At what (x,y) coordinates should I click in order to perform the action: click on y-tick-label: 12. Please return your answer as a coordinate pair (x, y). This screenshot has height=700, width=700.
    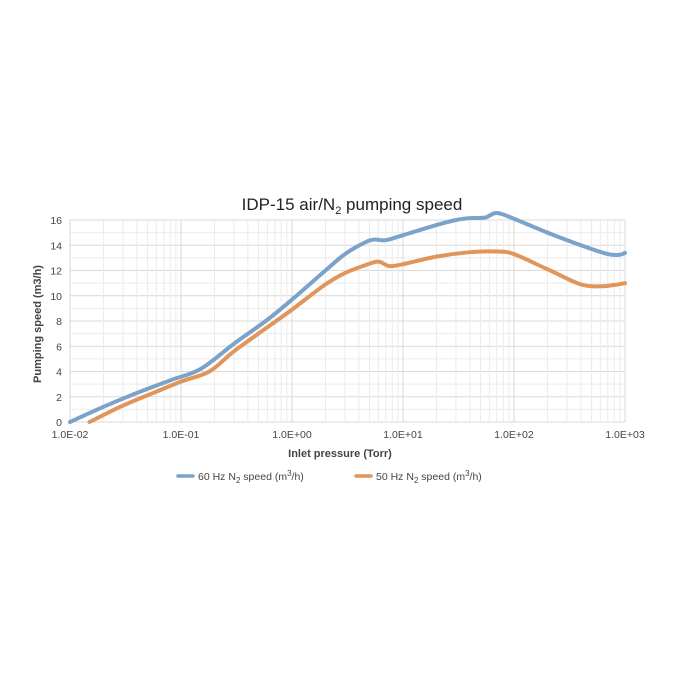
    Looking at the image, I should click on (56, 272).